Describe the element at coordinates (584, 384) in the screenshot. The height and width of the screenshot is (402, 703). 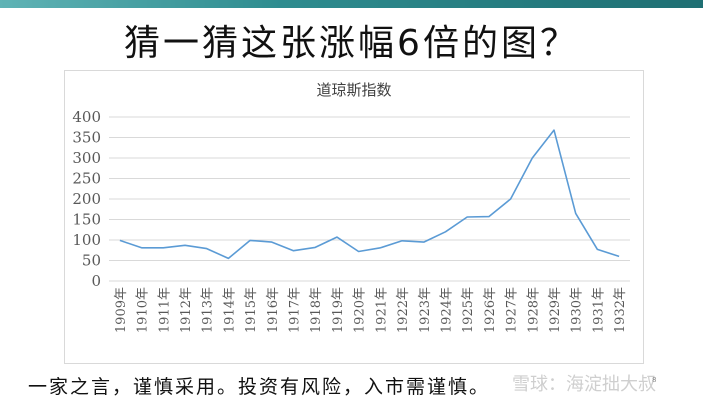
I see `watermark: 雪球：海淀拙大叔` at that location.